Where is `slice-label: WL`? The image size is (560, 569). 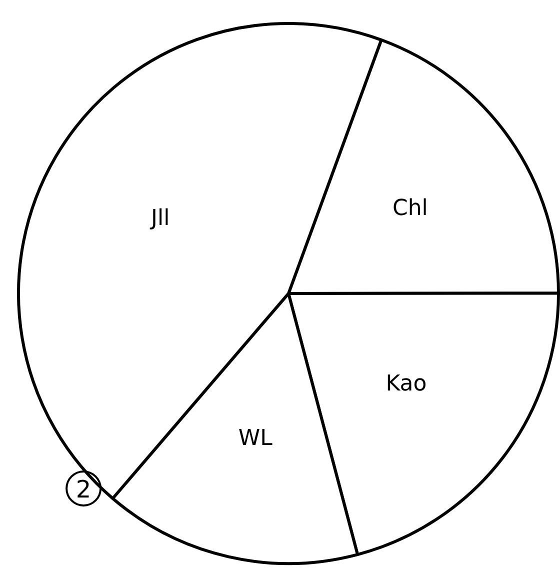
slice-label: WL is located at coordinates (256, 438).